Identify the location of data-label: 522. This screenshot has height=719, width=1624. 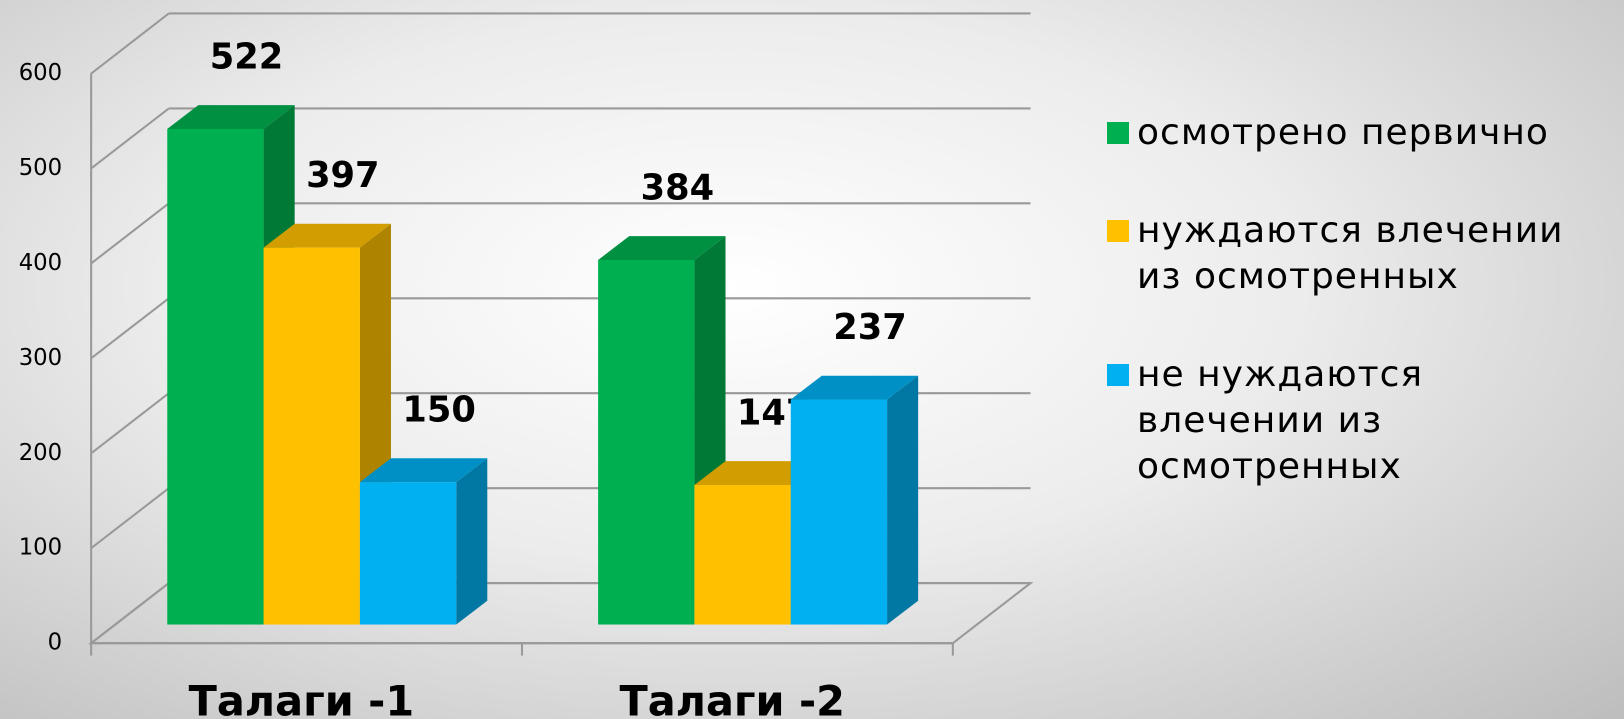
(246, 57).